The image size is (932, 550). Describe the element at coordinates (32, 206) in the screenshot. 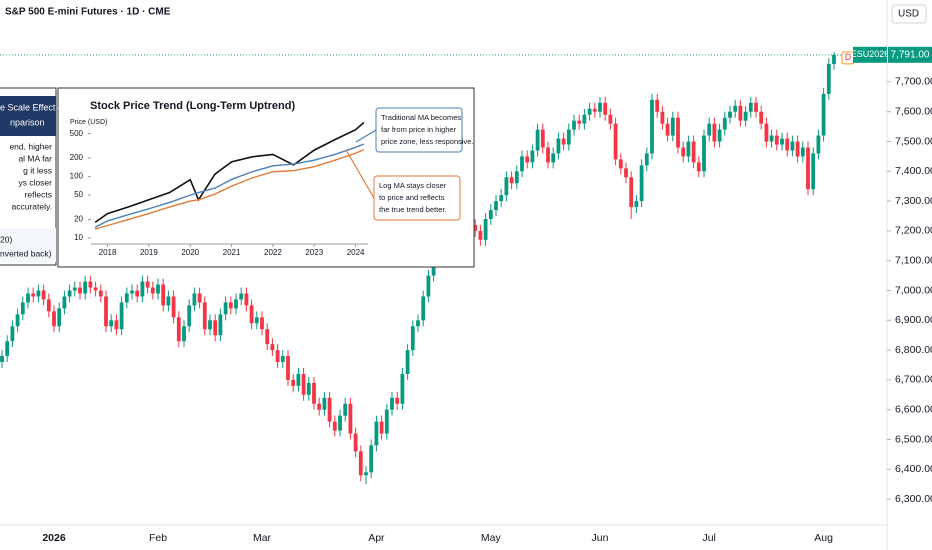

I see `side-line: accurately.` at that location.